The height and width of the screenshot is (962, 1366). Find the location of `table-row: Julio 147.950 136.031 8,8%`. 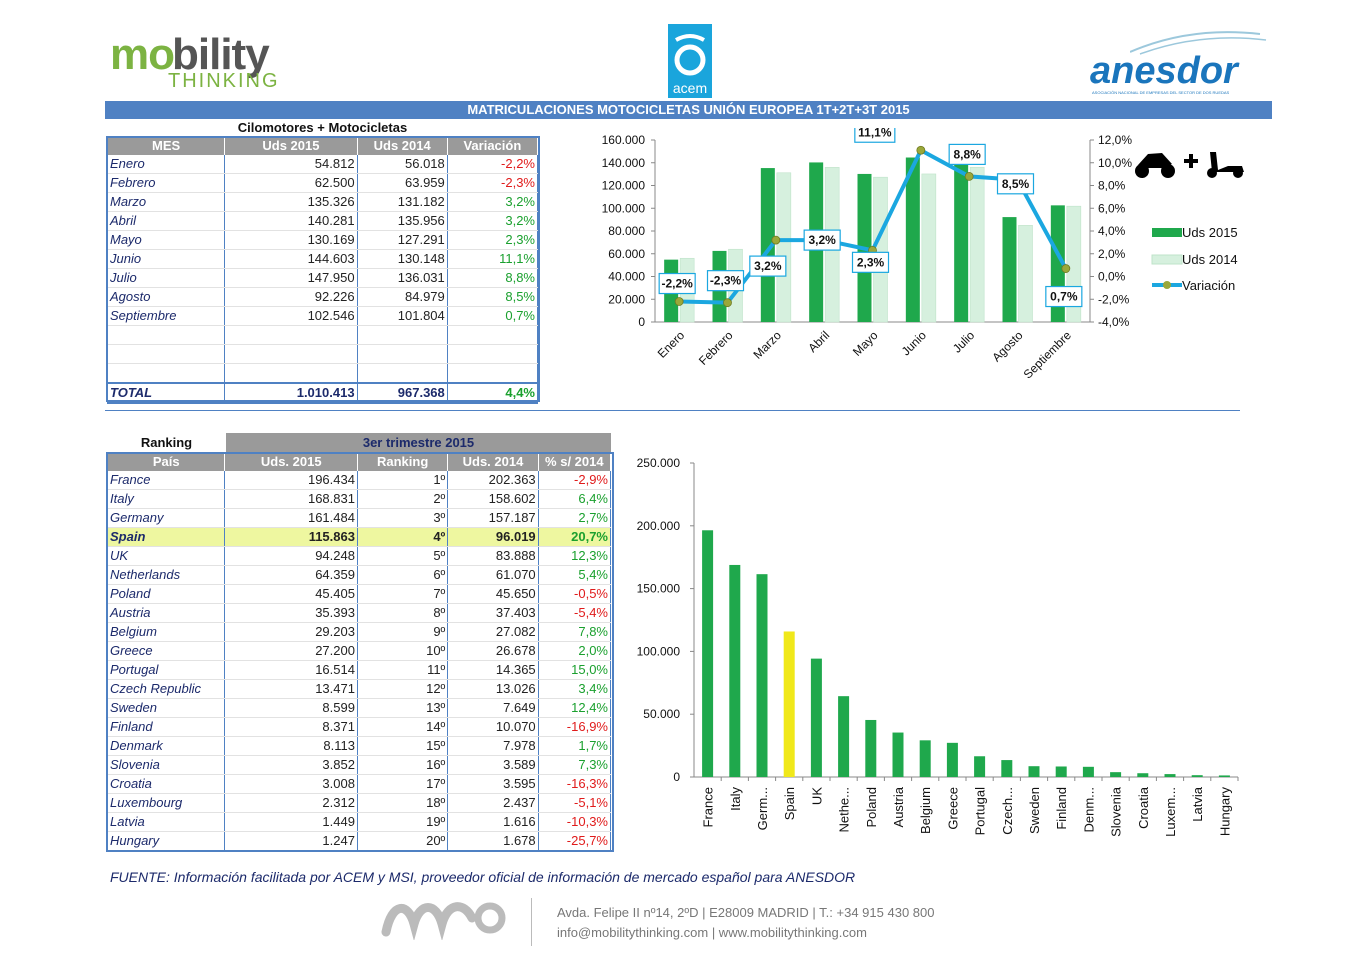

table-row: Julio 147.950 136.031 8,8% is located at coordinates (322, 278).